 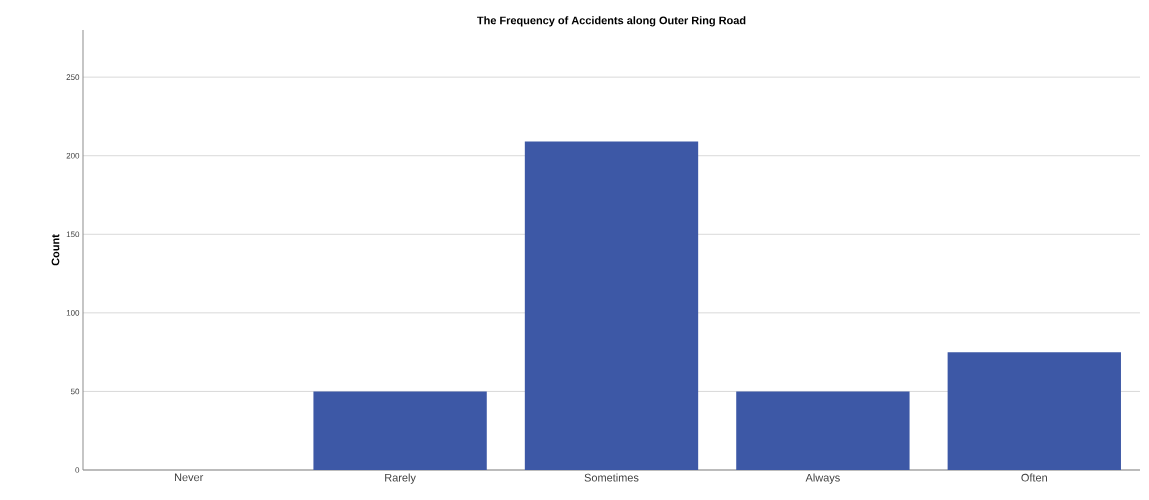 What do you see at coordinates (822, 478) in the screenshot?
I see `x-tick-label: Always` at bounding box center [822, 478].